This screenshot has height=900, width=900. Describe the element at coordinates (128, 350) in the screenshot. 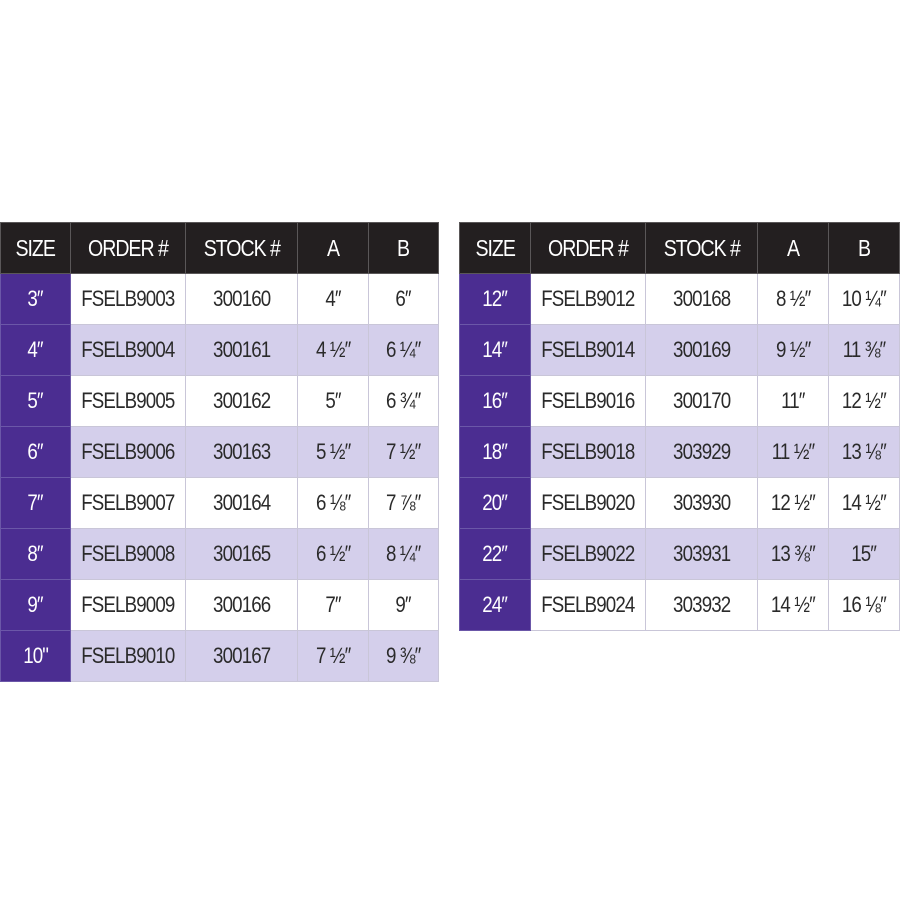

I see `cell-order-number: FSELB9004` at that location.